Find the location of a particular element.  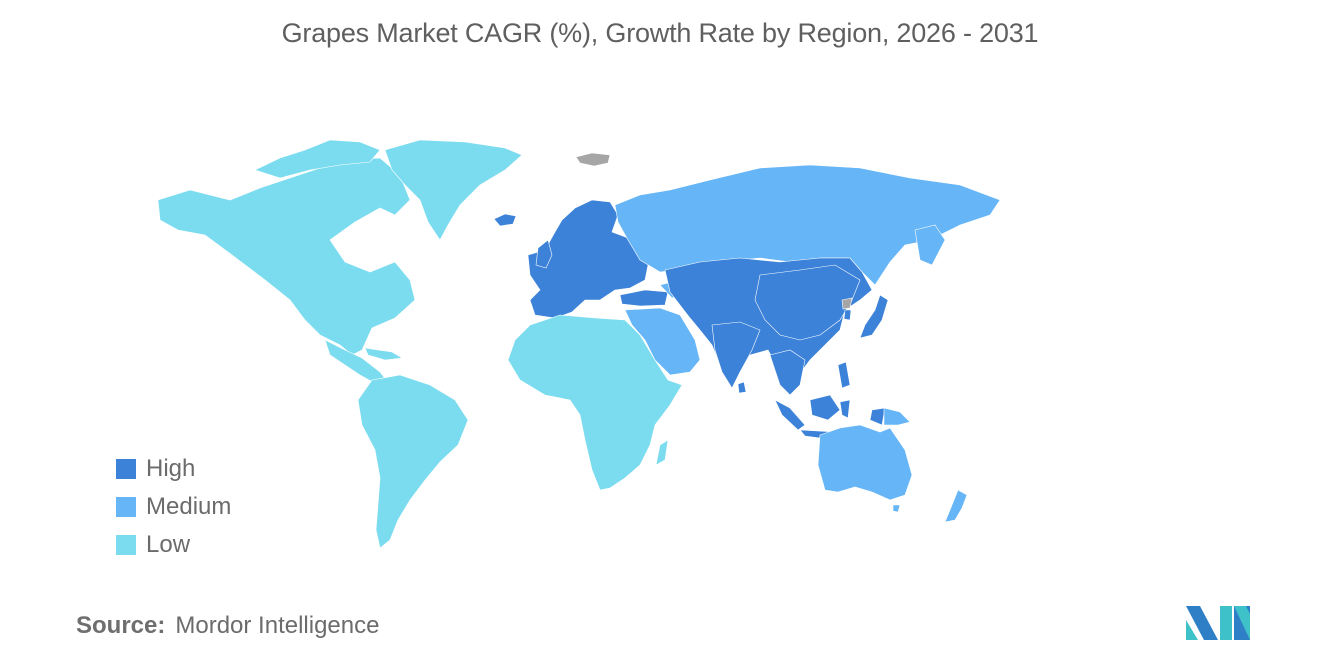

region-svalbard is located at coordinates (593, 159).